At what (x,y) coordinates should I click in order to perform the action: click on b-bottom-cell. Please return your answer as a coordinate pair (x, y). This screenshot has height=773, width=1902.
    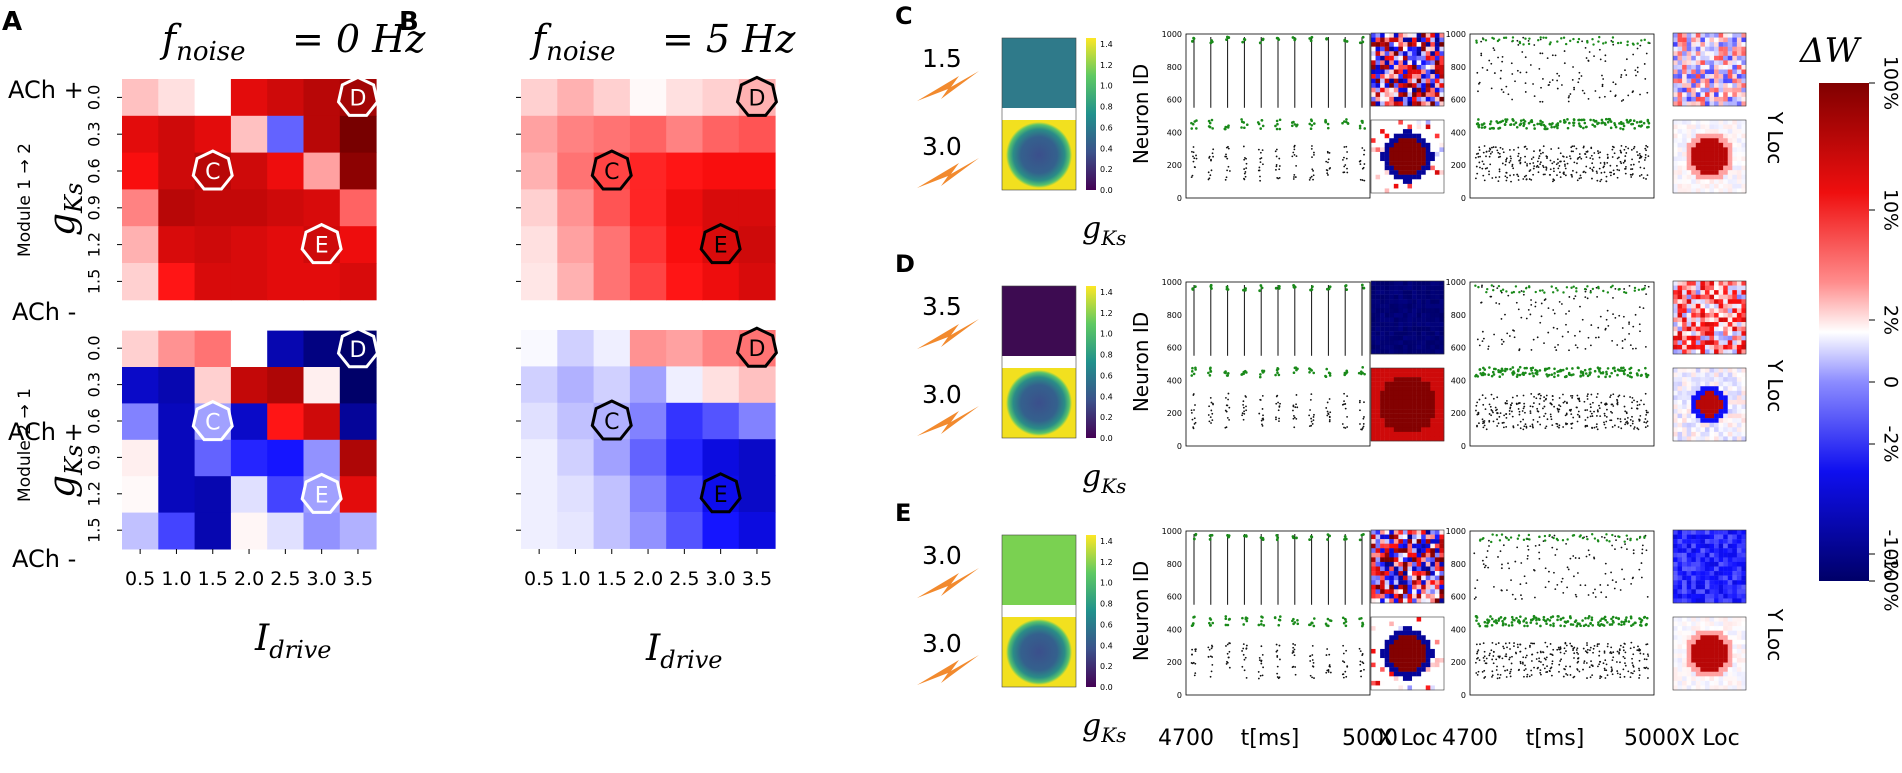
    Looking at the image, I should click on (539, 348).